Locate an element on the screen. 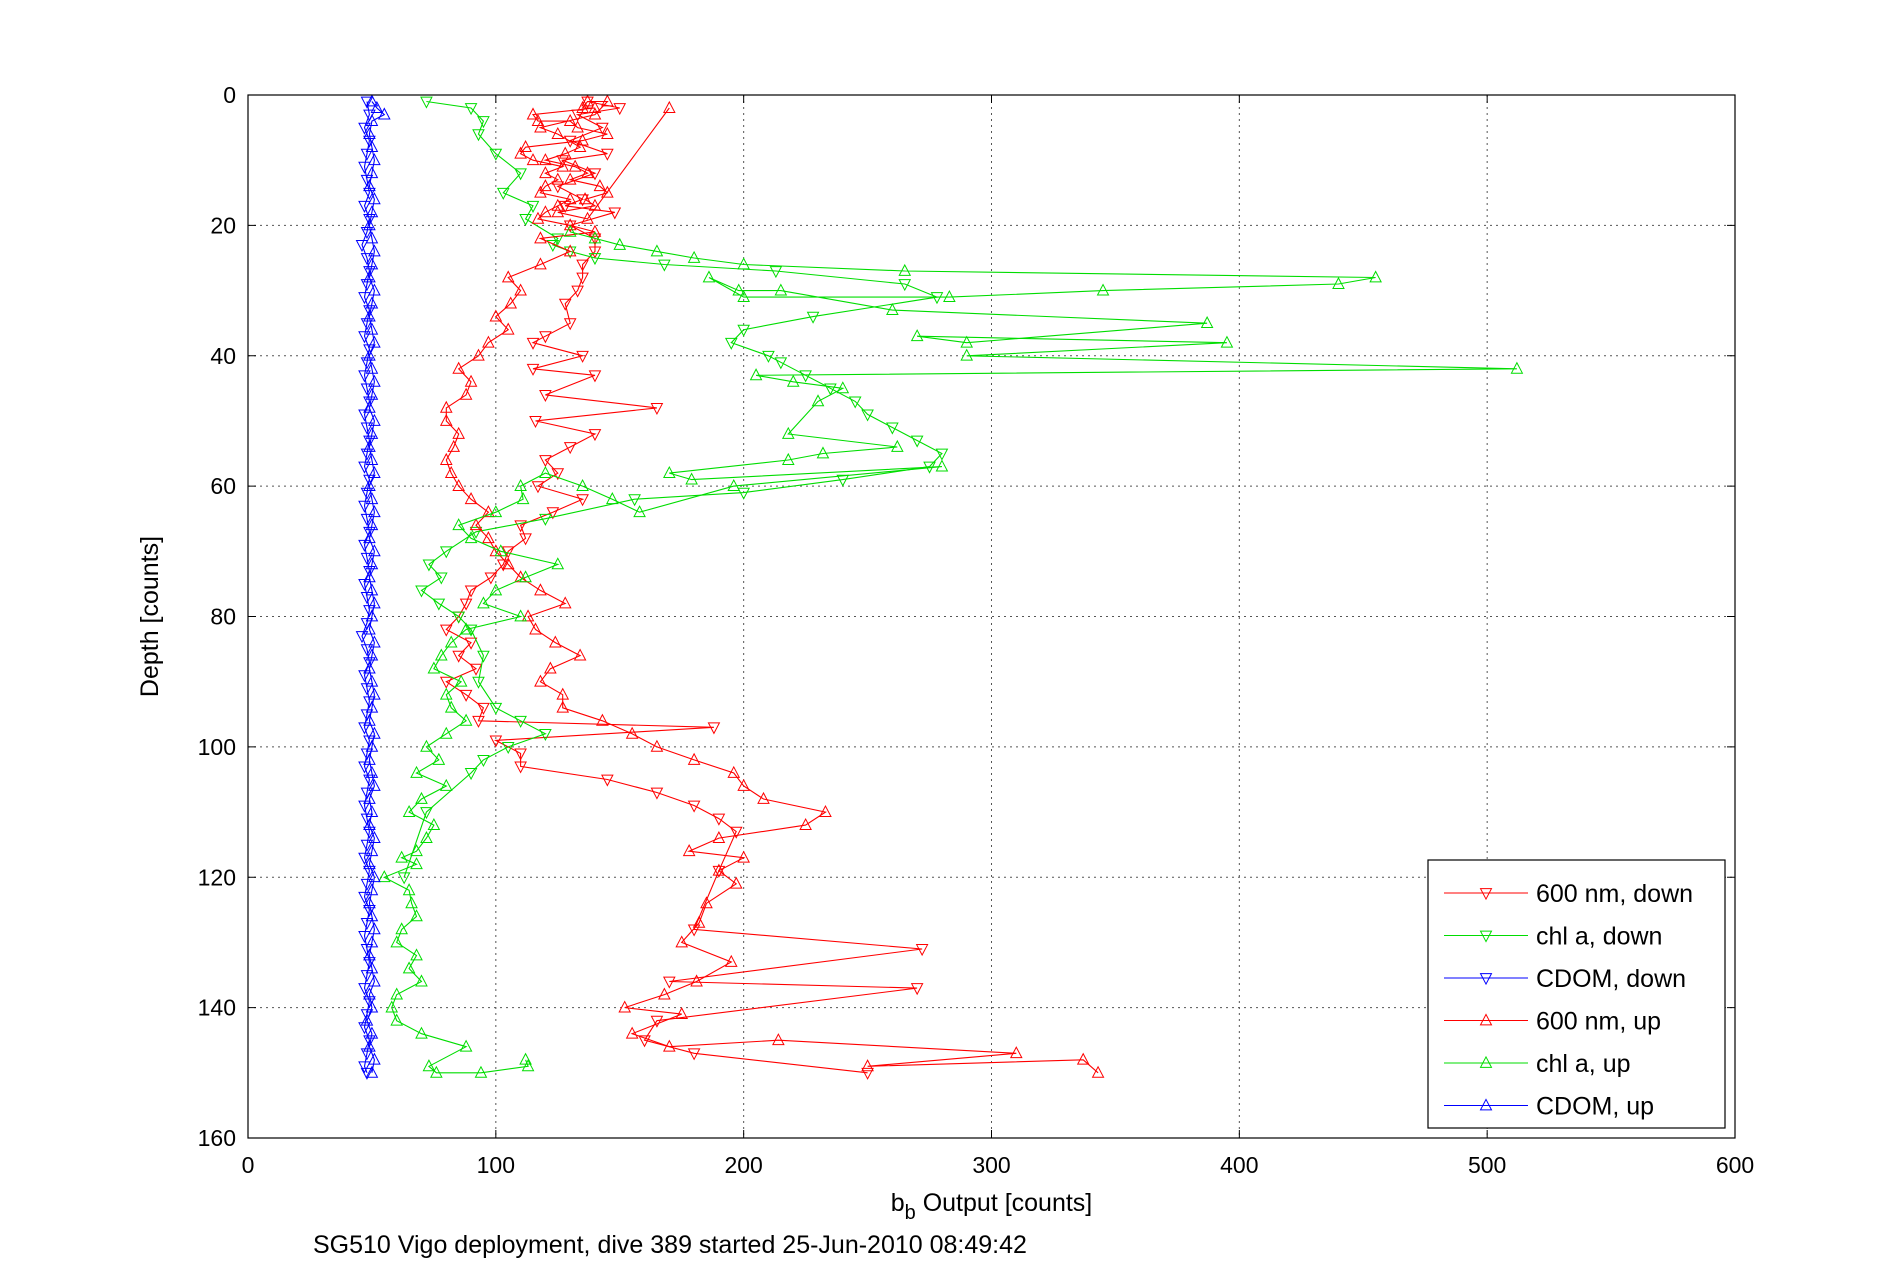  legend-label: CDOM, up is located at coordinates (1595, 1107).